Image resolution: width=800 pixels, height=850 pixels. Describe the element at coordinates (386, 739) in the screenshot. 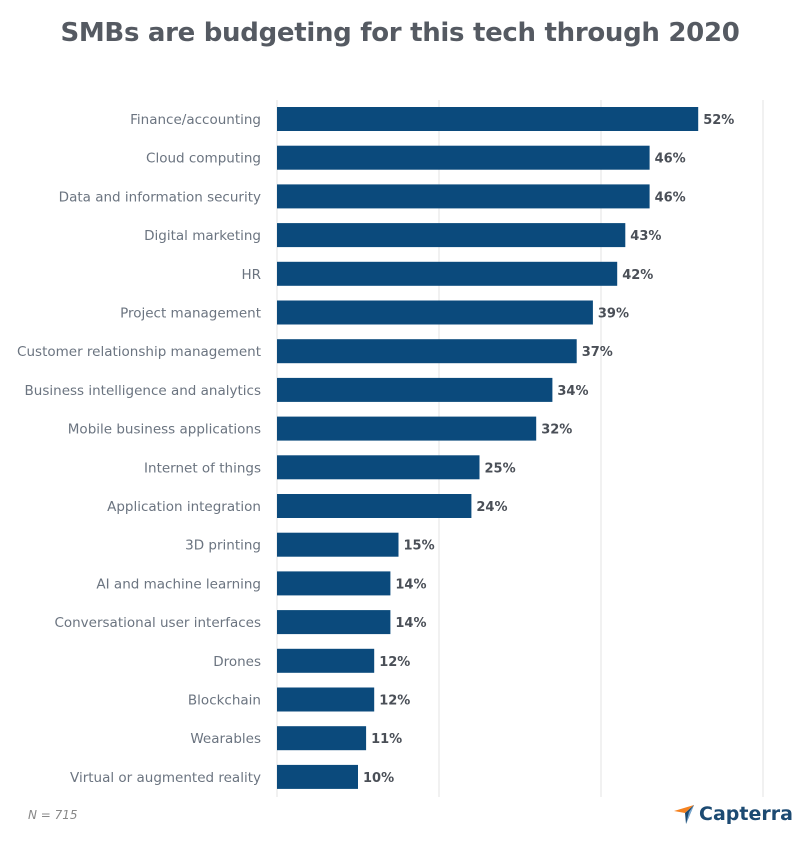

I see `value-label: 11%` at that location.